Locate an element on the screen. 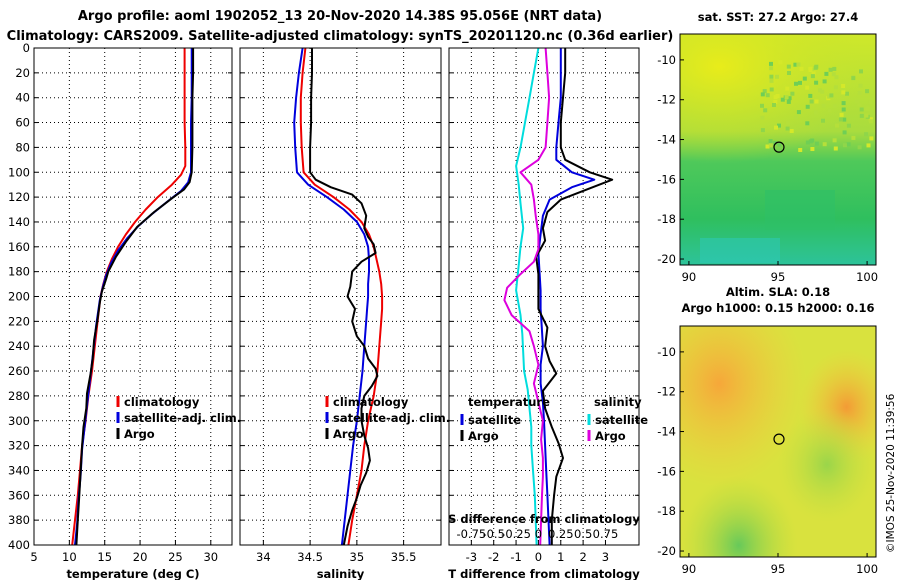 Image resolution: width=900 pixels, height=580 pixels. x-tick-label: -2 is located at coordinates (493, 557).